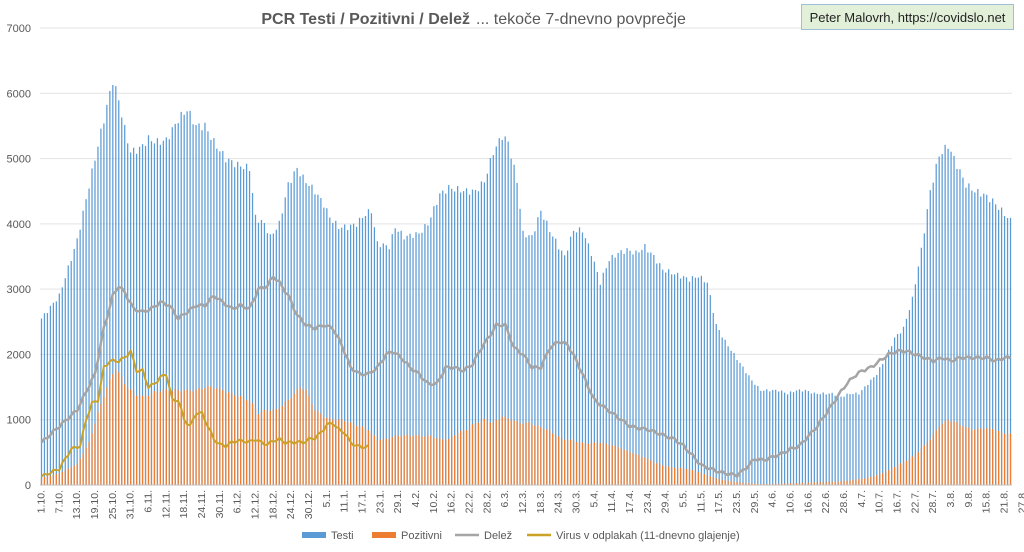 This screenshot has width=1024, height=552. Describe the element at coordinates (184, 504) in the screenshot. I see `x-tick-label: 18.11.` at that location.